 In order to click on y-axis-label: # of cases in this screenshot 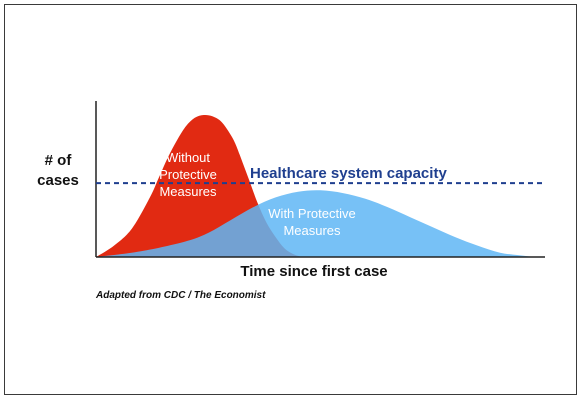, I will do `click(58, 170)`.